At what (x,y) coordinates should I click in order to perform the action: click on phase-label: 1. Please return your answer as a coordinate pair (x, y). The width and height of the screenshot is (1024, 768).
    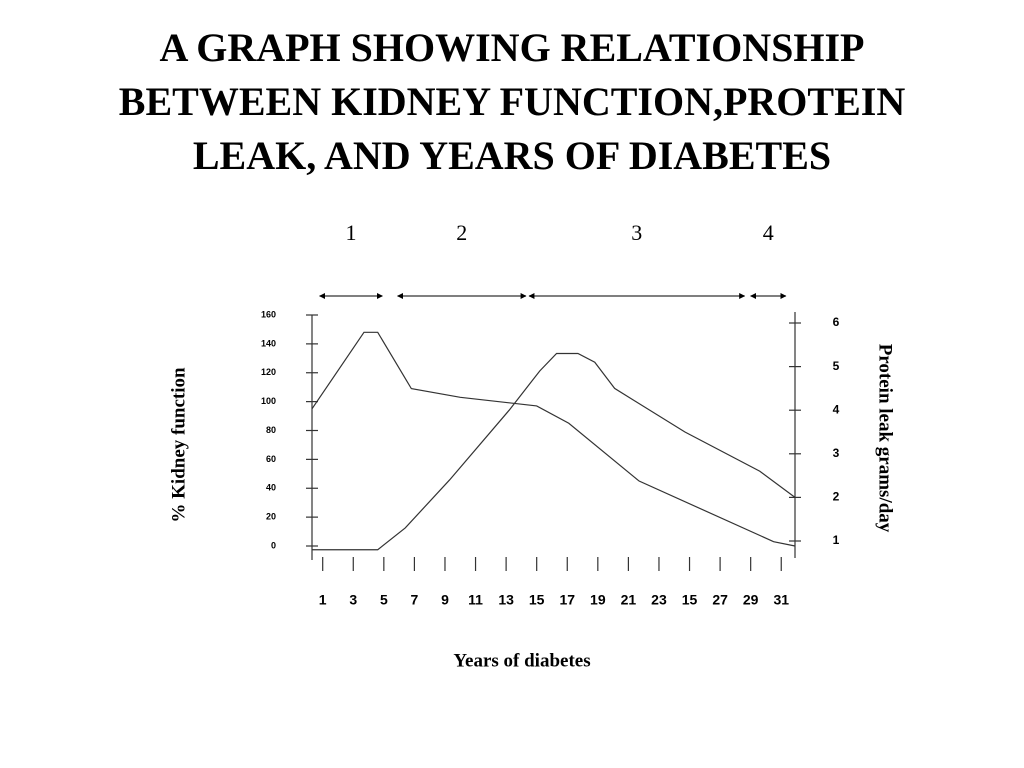
    Looking at the image, I should click on (350, 232).